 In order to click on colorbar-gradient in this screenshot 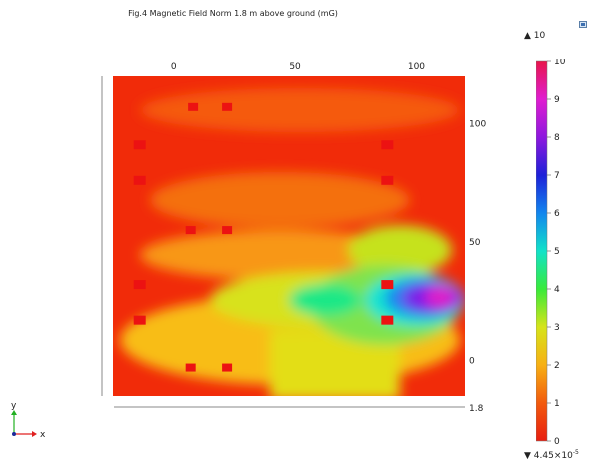, I will do `click(542, 251)`.